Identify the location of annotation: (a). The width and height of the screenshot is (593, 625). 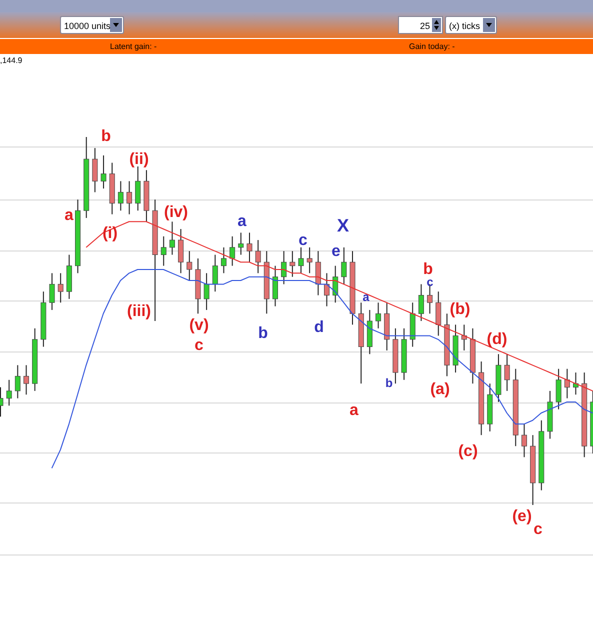
(440, 390).